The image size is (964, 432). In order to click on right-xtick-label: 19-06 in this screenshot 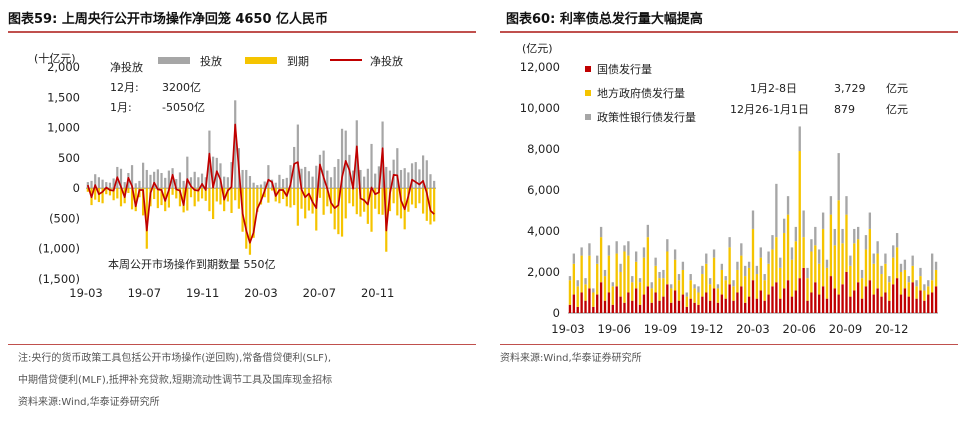, I will do `click(614, 329)`.